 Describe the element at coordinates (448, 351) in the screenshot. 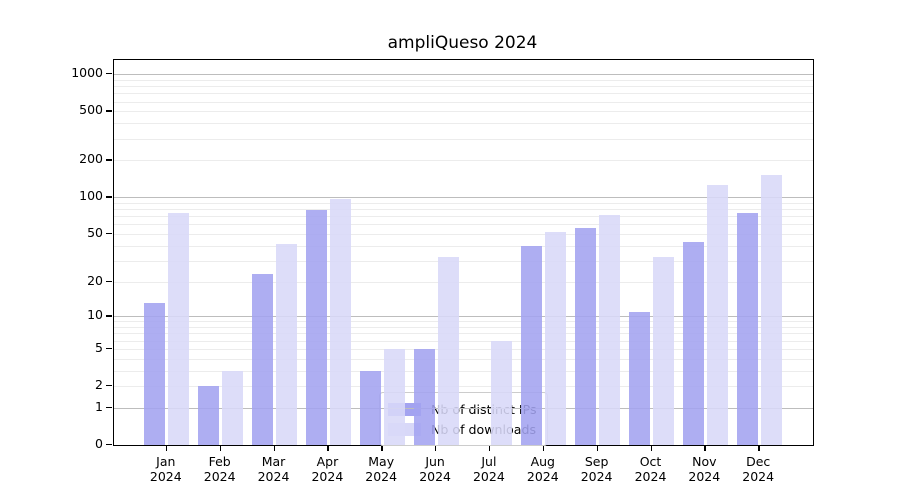

I see `bar-nb-of-downloads-jun-2024` at that location.